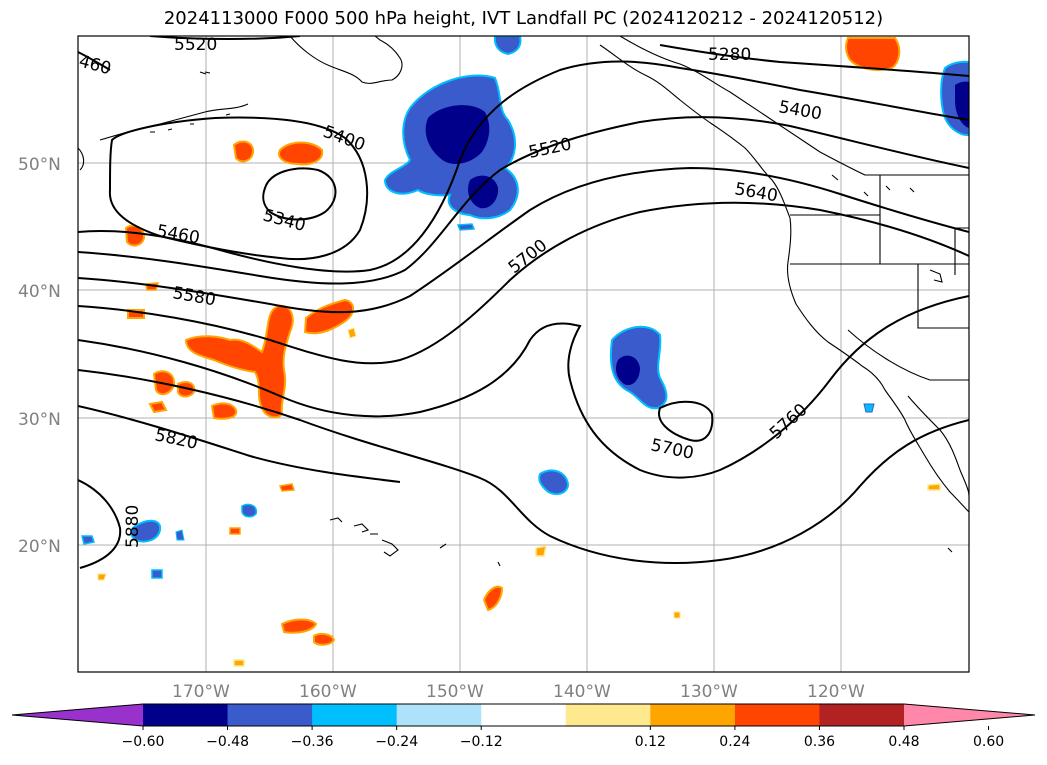  I want to click on colorbar-tick-label: 0.60, so click(988, 742).